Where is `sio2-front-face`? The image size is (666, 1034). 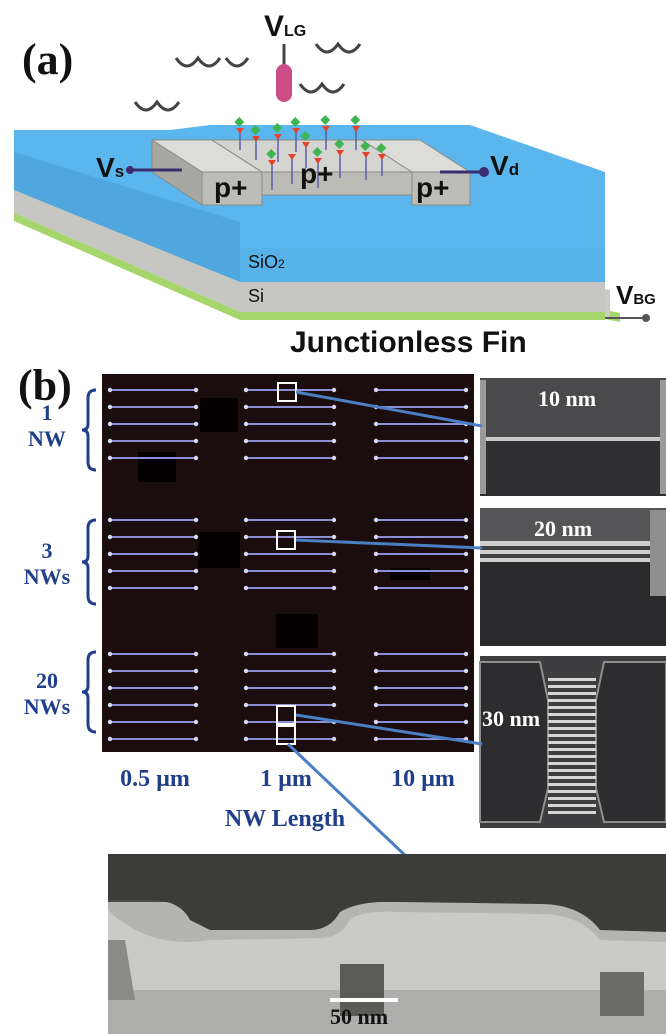 sio2-front-face is located at coordinates (422, 265).